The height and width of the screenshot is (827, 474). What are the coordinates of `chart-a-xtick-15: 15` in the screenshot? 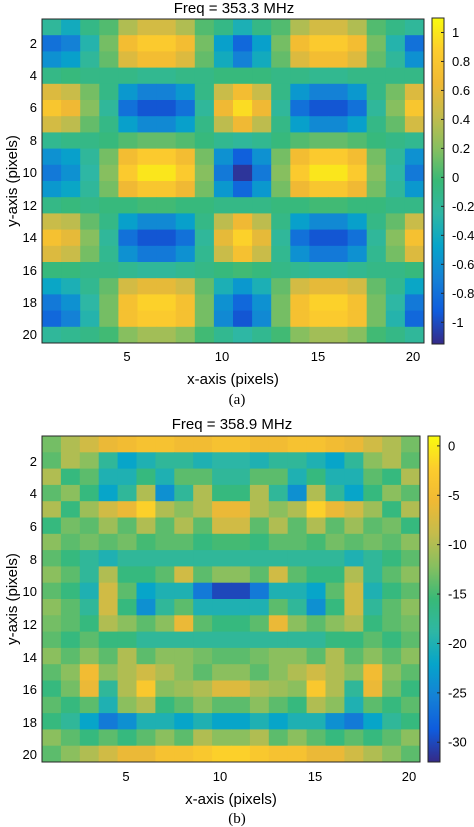 It's located at (318, 356).